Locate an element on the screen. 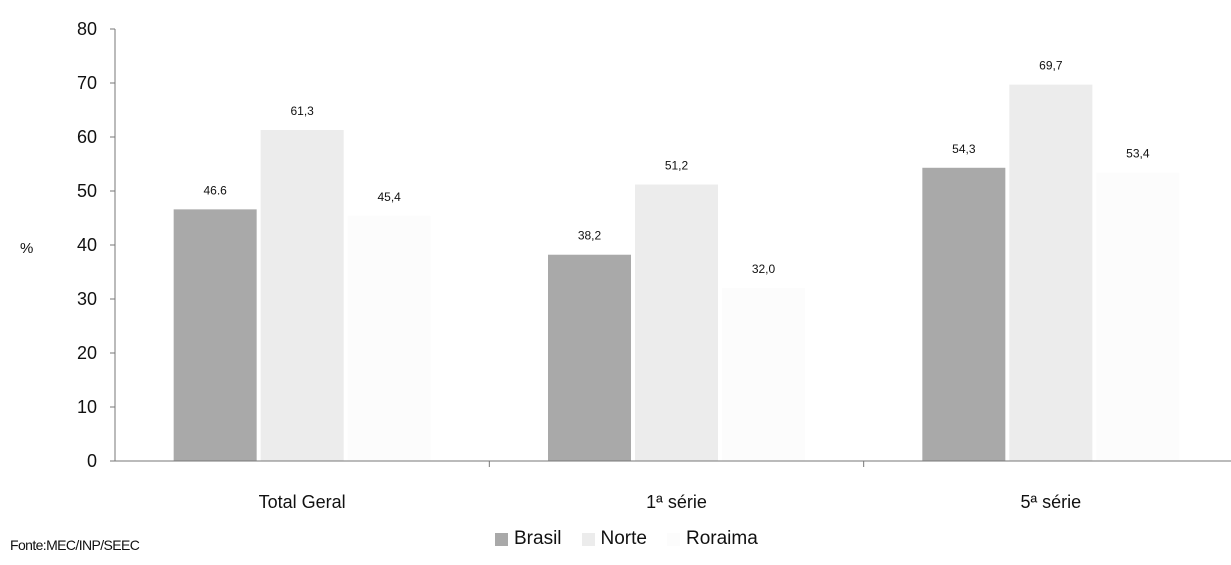  y-tick-label: 20 is located at coordinates (87, 353).